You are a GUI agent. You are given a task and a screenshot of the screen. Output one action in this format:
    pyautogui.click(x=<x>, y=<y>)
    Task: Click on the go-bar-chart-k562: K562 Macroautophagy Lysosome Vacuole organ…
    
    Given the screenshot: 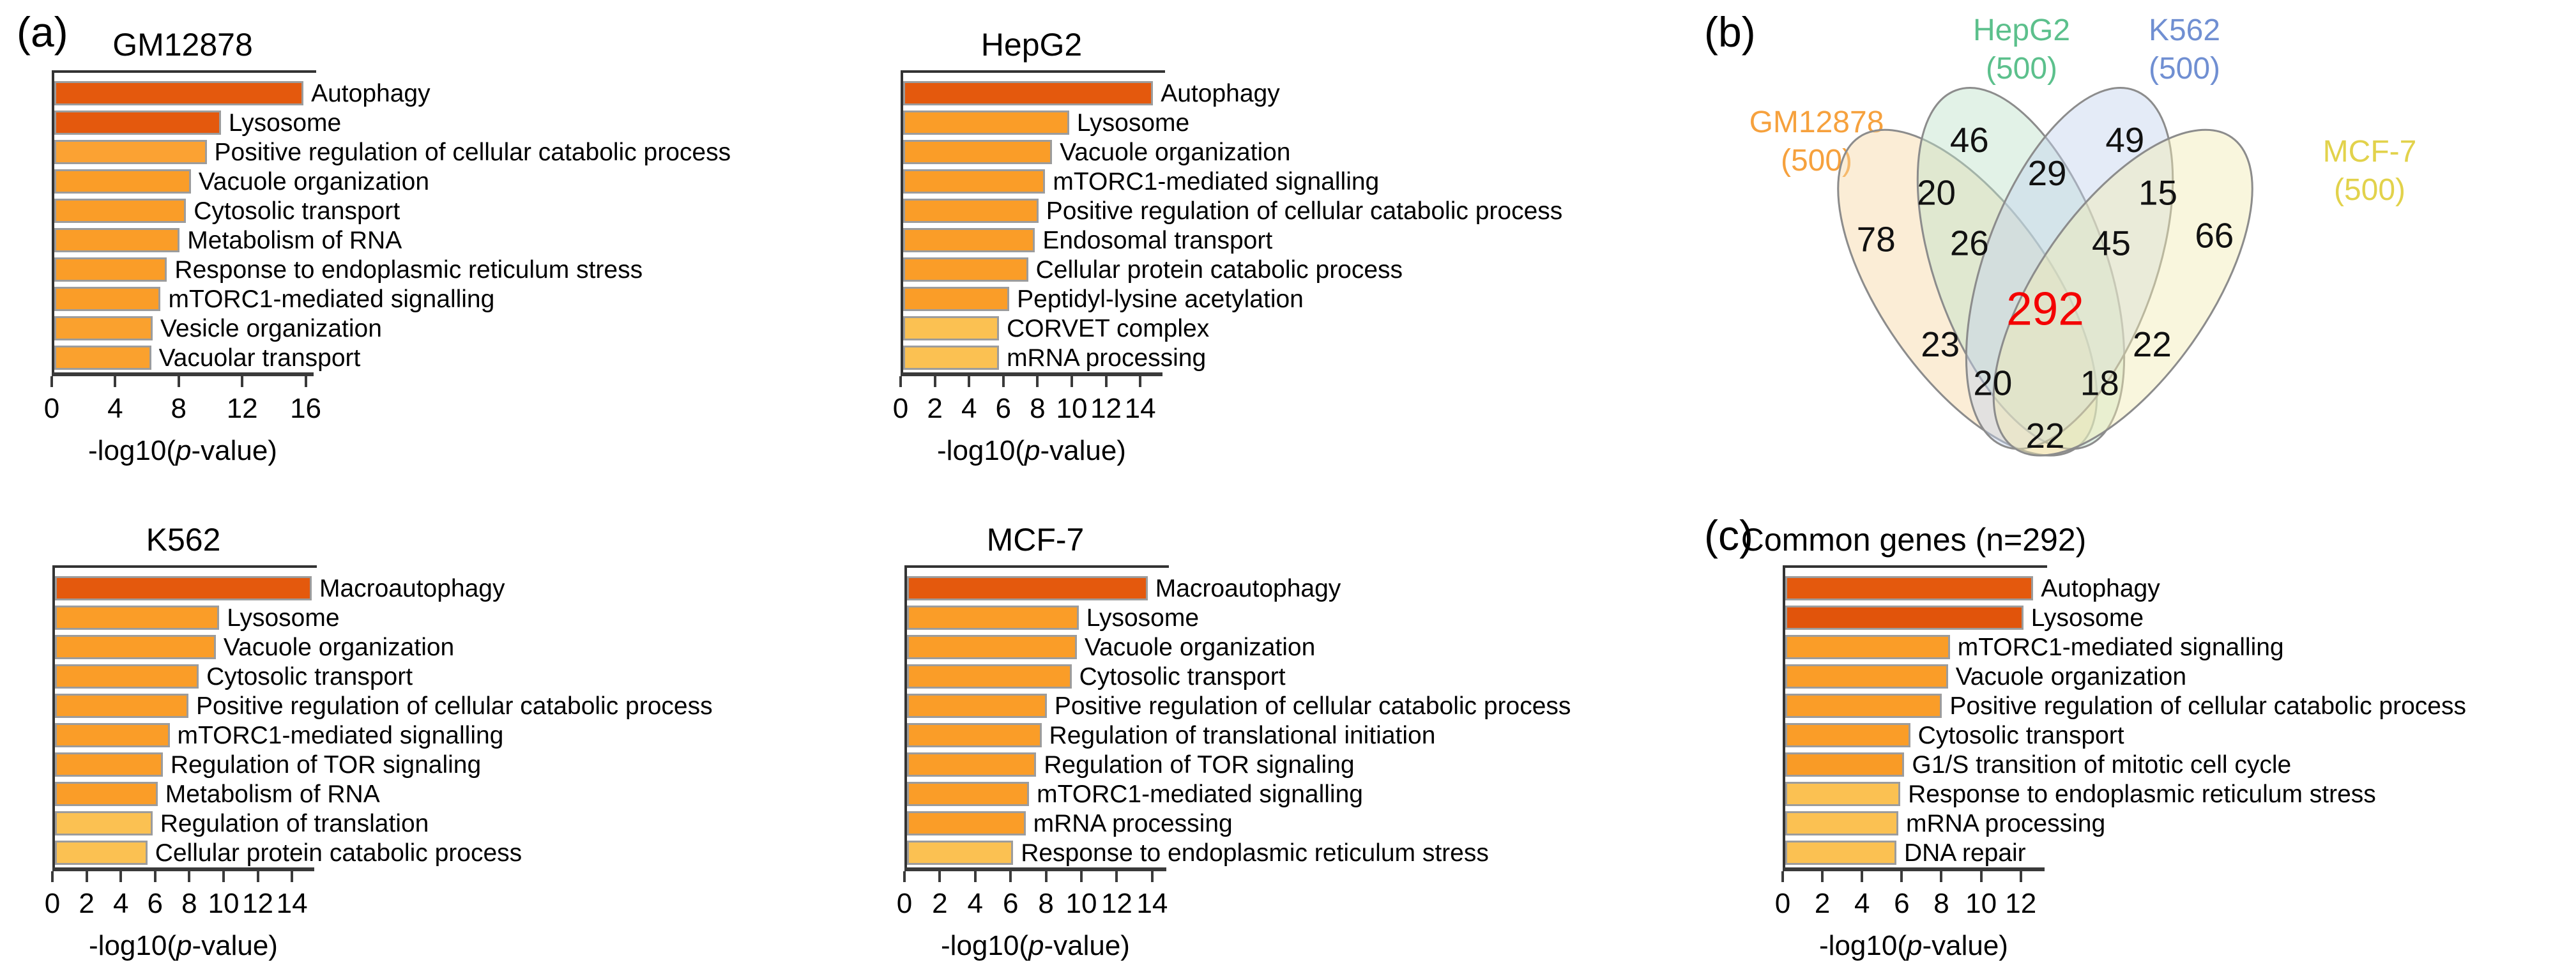 What is the action you would take?
    pyautogui.click(x=379, y=747)
    